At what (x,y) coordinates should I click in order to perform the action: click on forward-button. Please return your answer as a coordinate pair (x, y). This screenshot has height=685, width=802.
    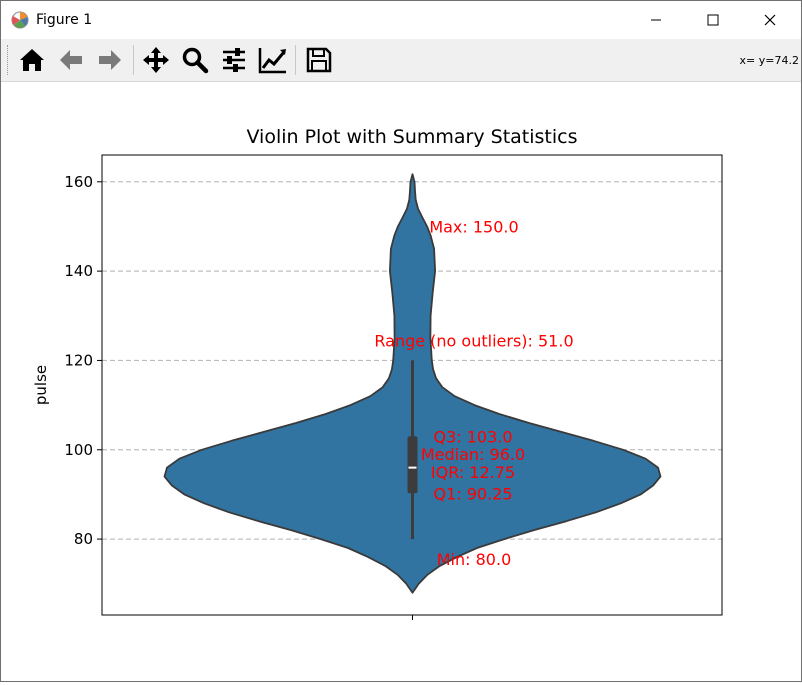
    Looking at the image, I should click on (110, 60).